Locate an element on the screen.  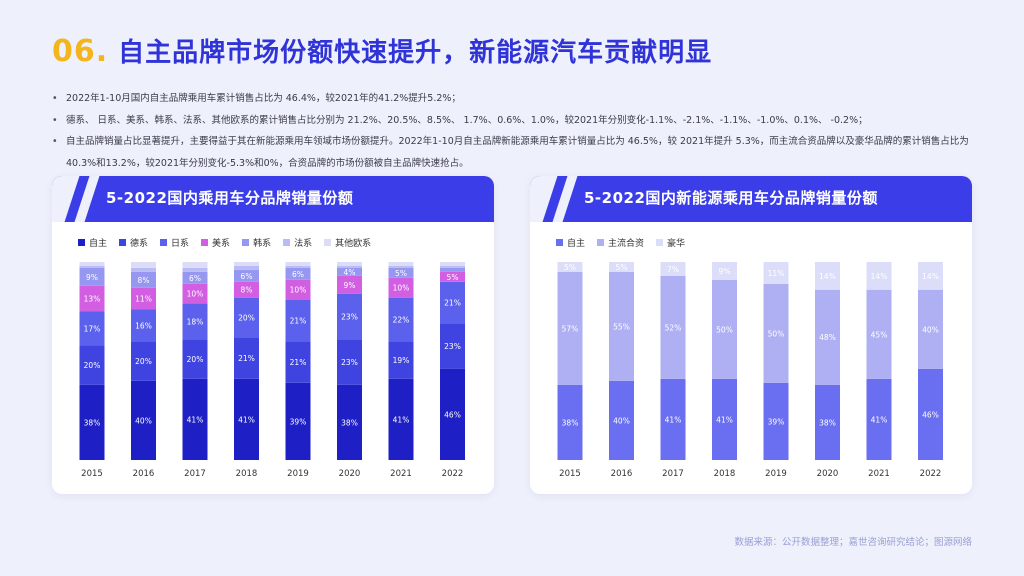
data-label: 18% is located at coordinates (195, 321).